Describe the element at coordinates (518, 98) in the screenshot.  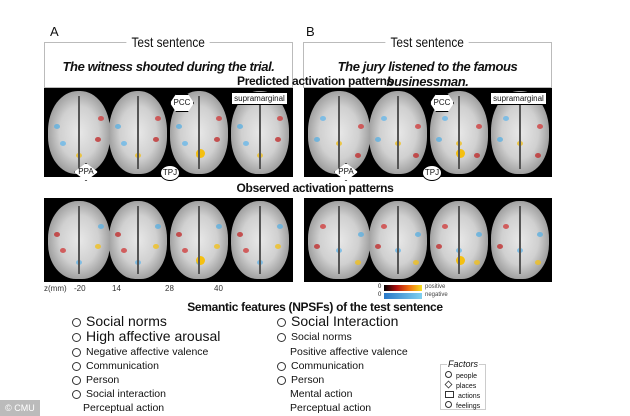
I see `supramarginal-label-b: supramarginal` at that location.